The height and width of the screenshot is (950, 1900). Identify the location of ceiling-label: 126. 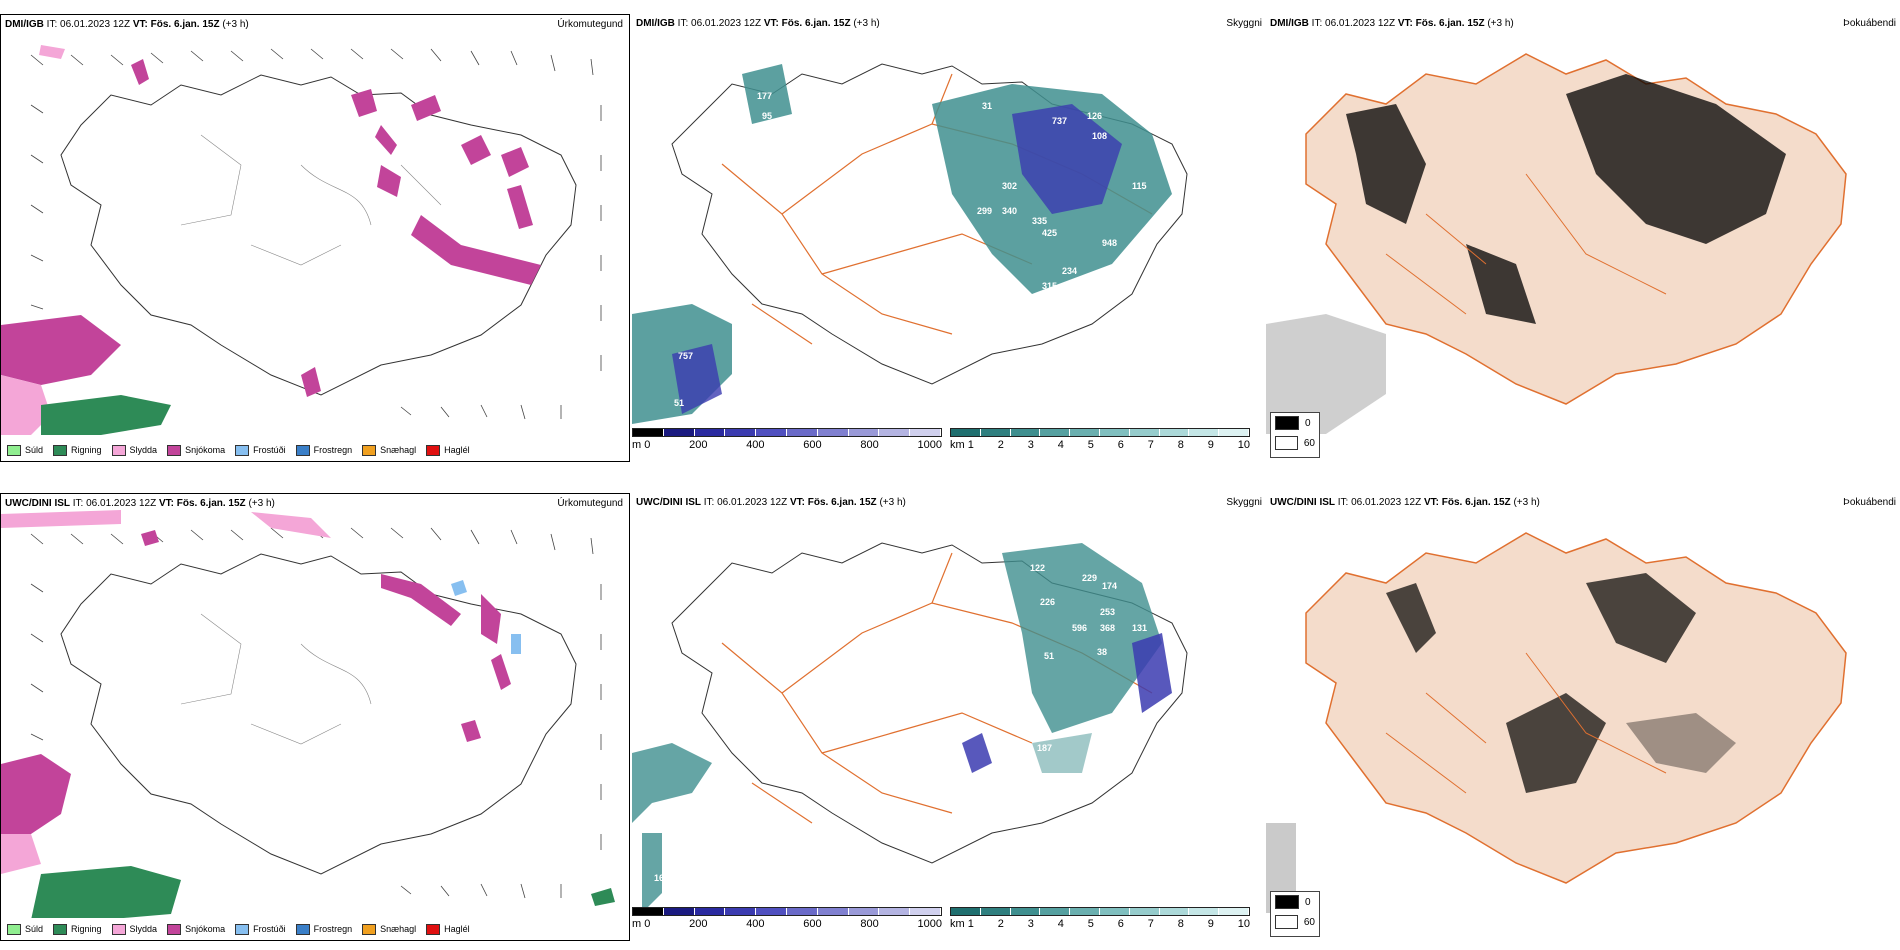
(1094, 116).